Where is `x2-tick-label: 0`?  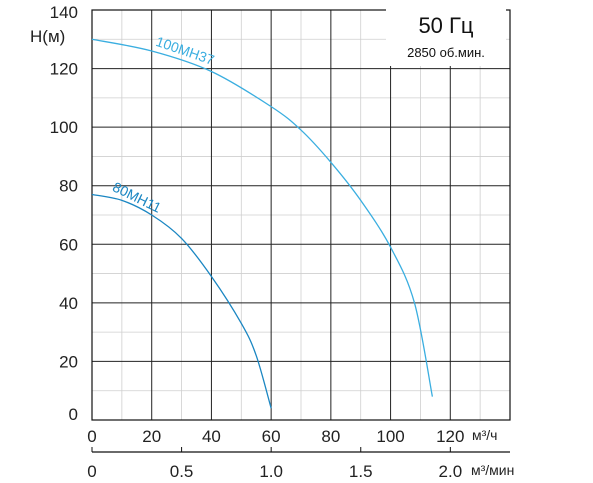 x2-tick-label: 0 is located at coordinates (91, 471).